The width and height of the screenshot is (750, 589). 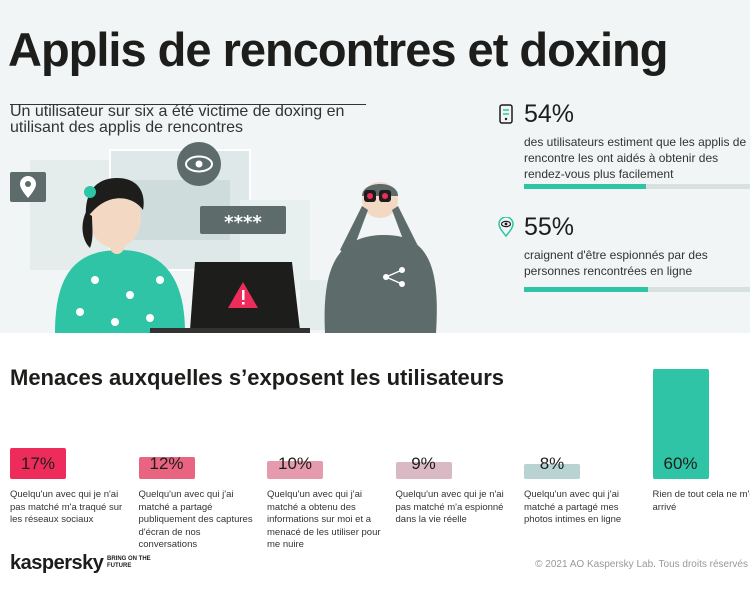 What do you see at coordinates (506, 114) in the screenshot?
I see `phone-app-icon` at bounding box center [506, 114].